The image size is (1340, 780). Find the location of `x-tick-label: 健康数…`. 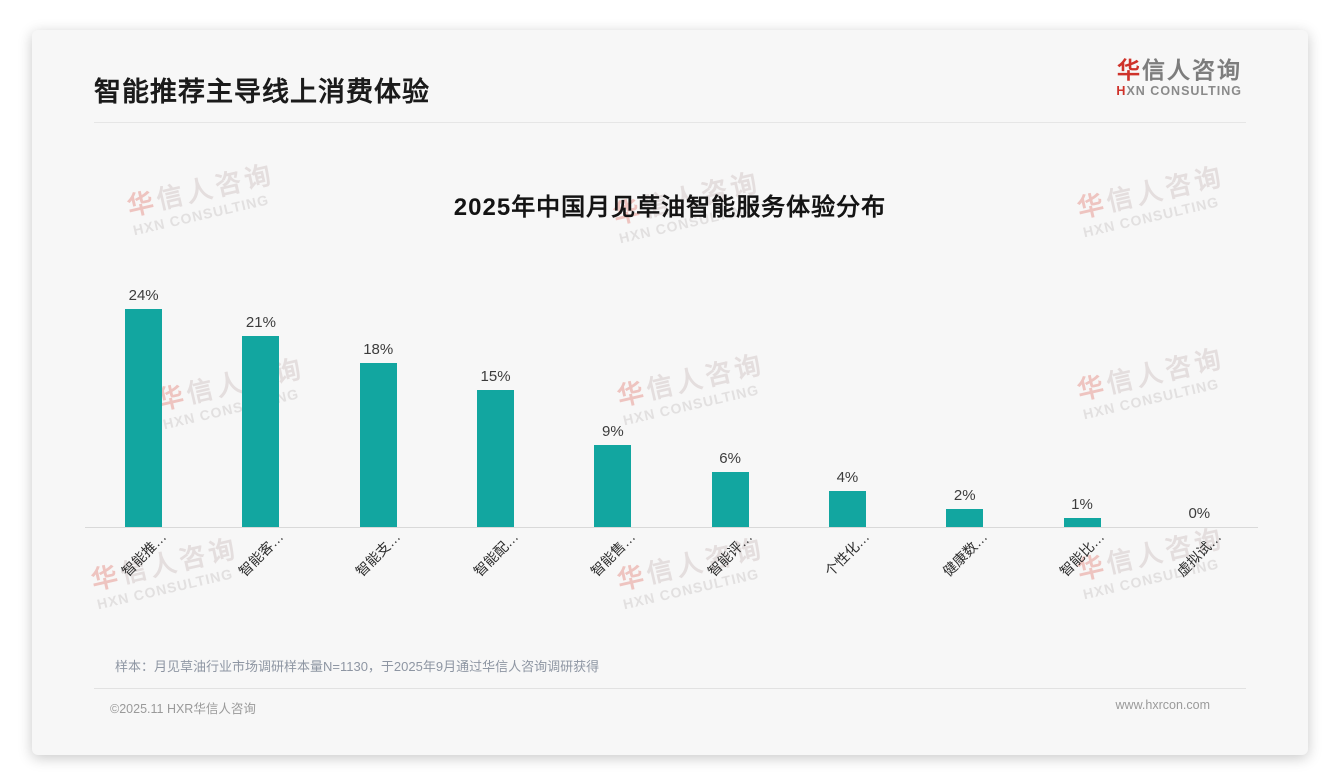

x-tick-label: 健康数… is located at coordinates (965, 554).